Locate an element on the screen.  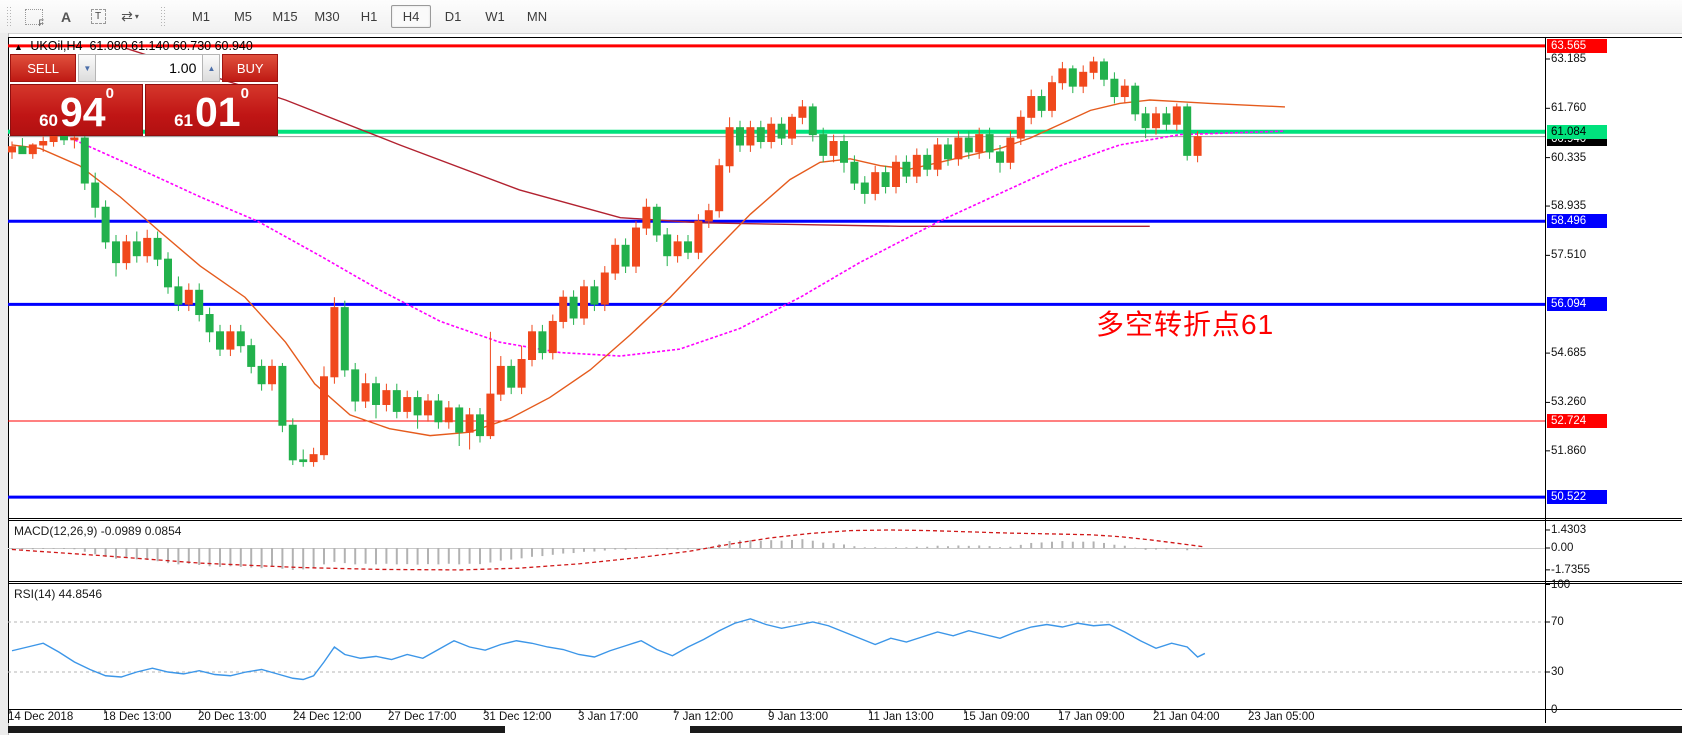
price-tick-label: 63.185 is located at coordinates (1569, 59).